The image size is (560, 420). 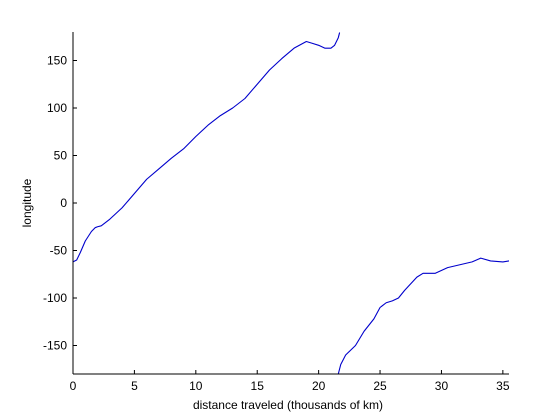 What do you see at coordinates (134, 386) in the screenshot?
I see `x-tick-label: 5` at bounding box center [134, 386].